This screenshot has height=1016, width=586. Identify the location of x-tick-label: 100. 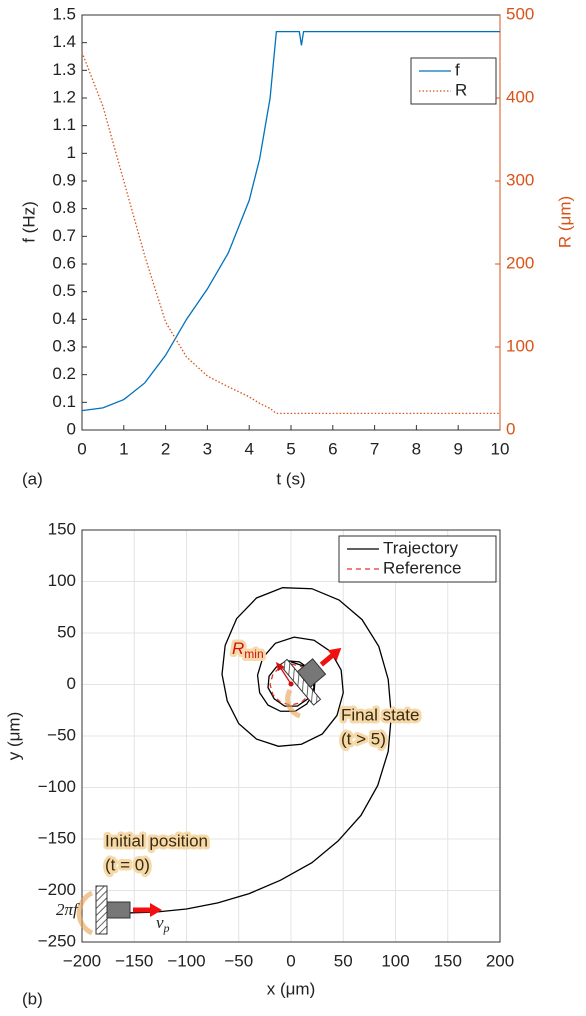
(395, 960).